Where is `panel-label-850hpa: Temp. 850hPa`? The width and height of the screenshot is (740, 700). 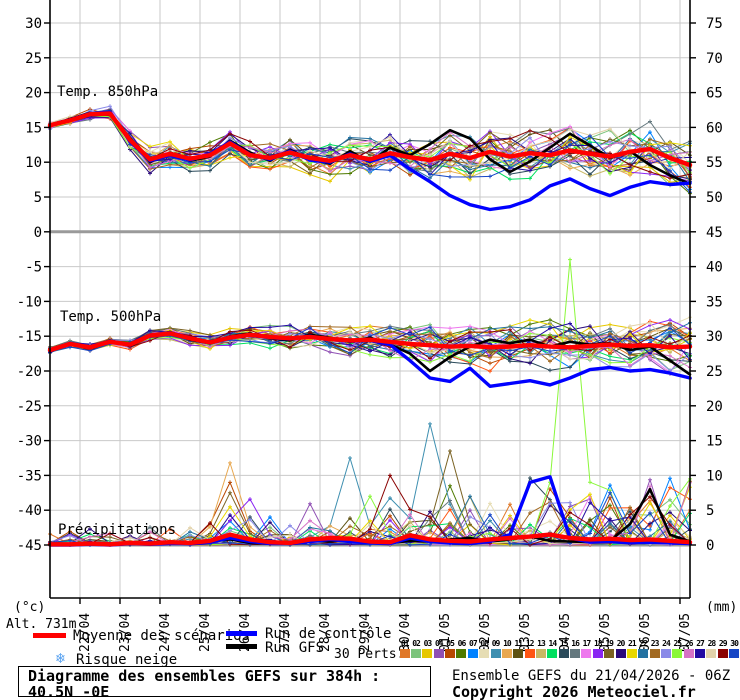
panel-label-850hpa: Temp. 850hPa is located at coordinates (108, 92).